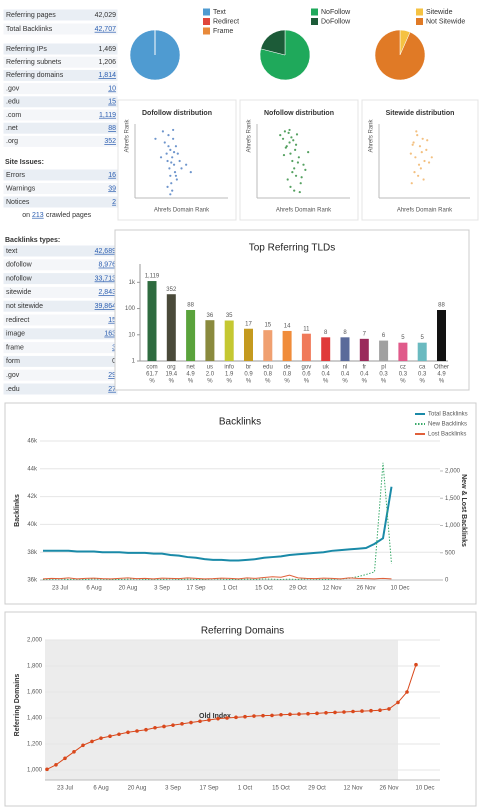 The image size is (495, 812). I want to click on y-tick-label: 1,800, so click(35, 667).